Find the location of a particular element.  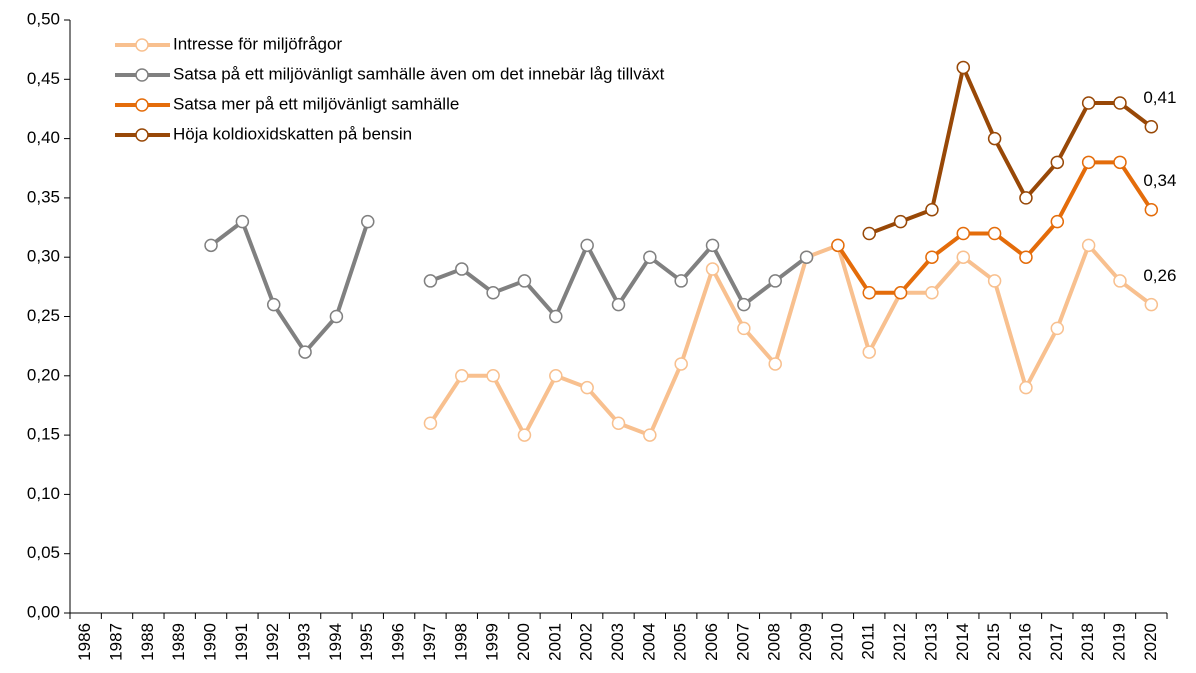

x-tick-label: 1992 is located at coordinates (272, 642).